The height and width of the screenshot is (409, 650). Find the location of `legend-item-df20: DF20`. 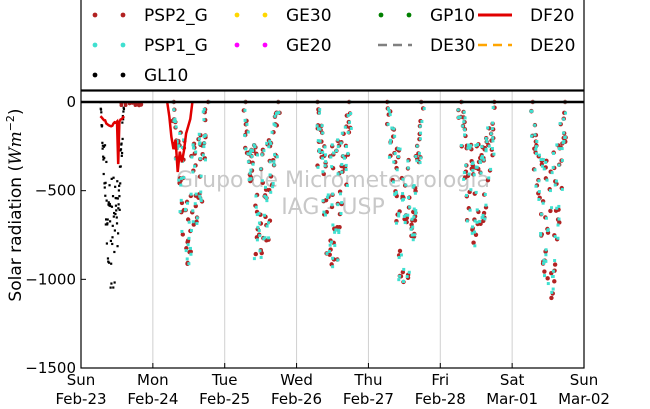

legend-item-df20: DF20 is located at coordinates (526, 16).